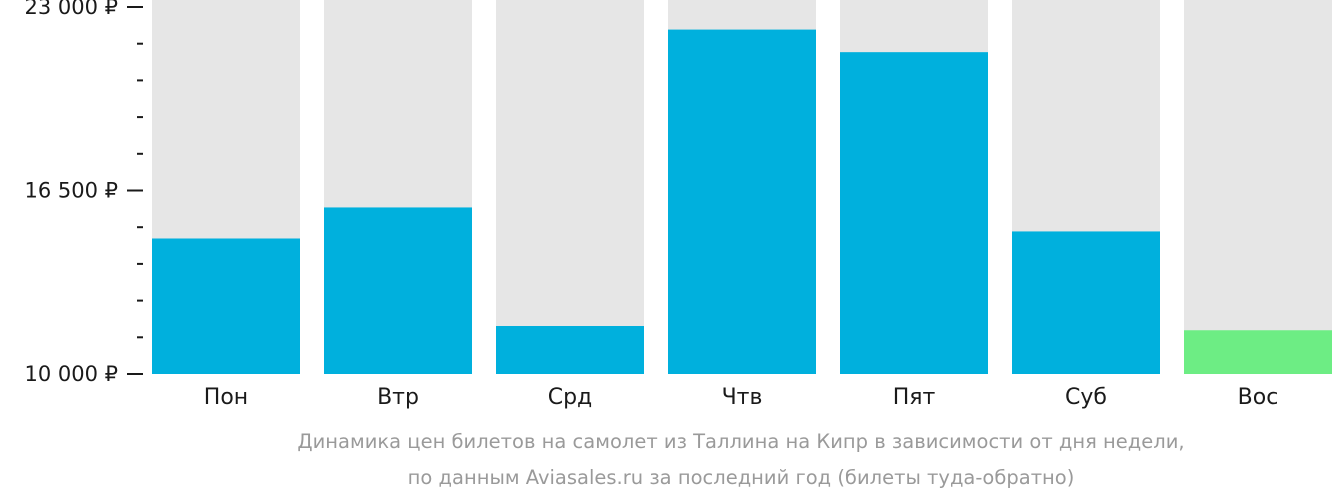 Image resolution: width=1332 pixels, height=502 pixels. Describe the element at coordinates (1086, 397) in the screenshot. I see `x-tick-label: Суб` at that location.